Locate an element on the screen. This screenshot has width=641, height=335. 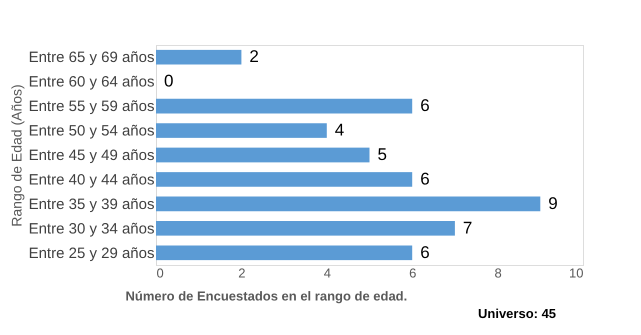
x-tick-label: 0 is located at coordinates (160, 273).